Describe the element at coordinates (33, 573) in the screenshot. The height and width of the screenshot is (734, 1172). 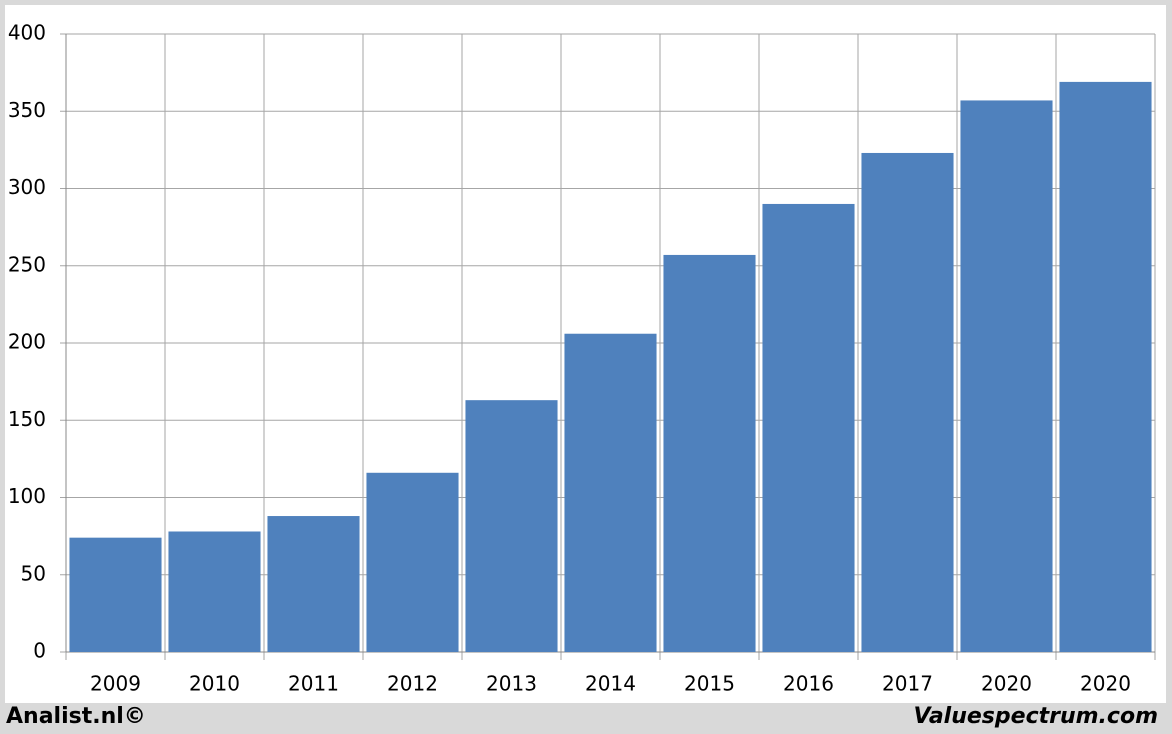
I see `y-tick-label: 50` at that location.